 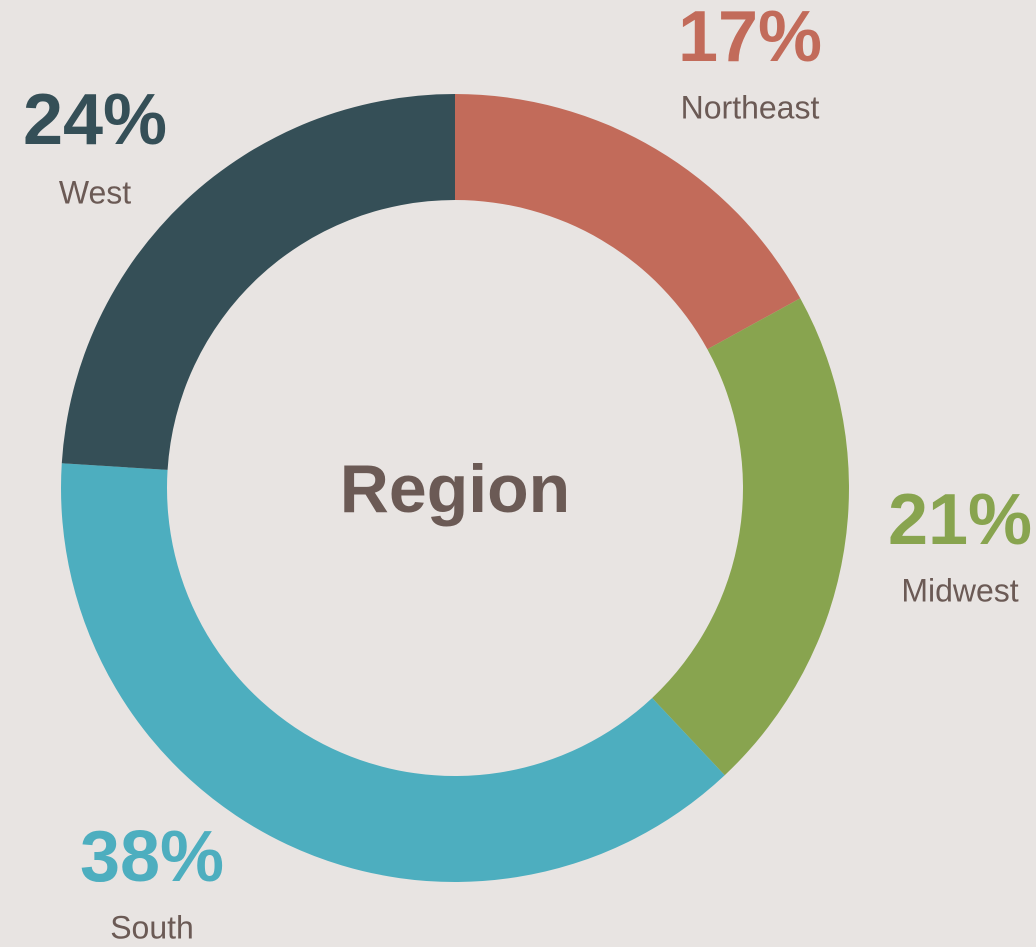 I want to click on value-label: 17%, so click(x=750, y=38).